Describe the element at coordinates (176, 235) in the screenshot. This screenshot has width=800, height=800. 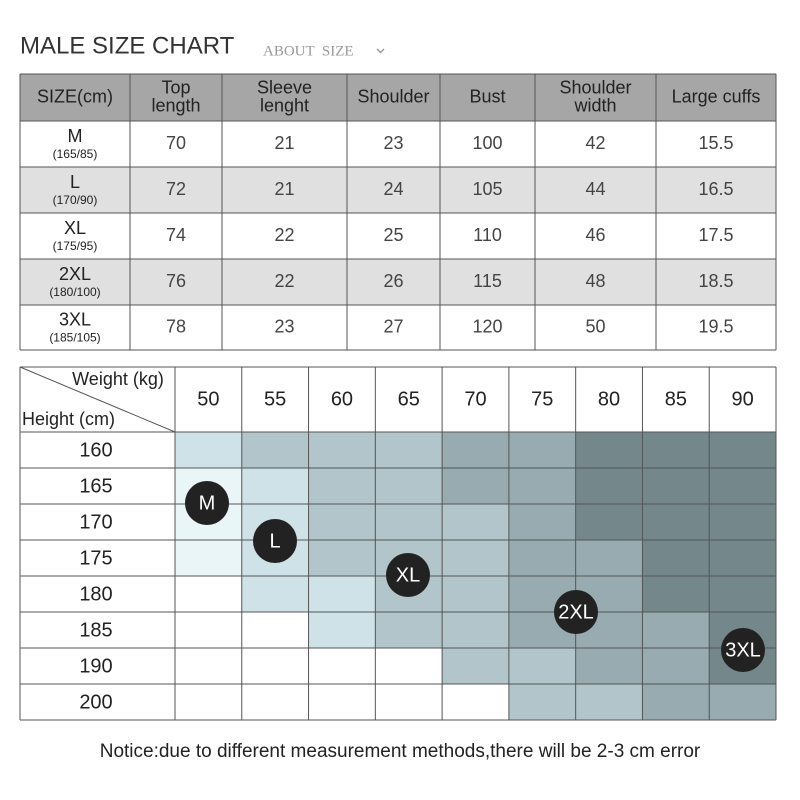
I see `measurement: 74` at that location.